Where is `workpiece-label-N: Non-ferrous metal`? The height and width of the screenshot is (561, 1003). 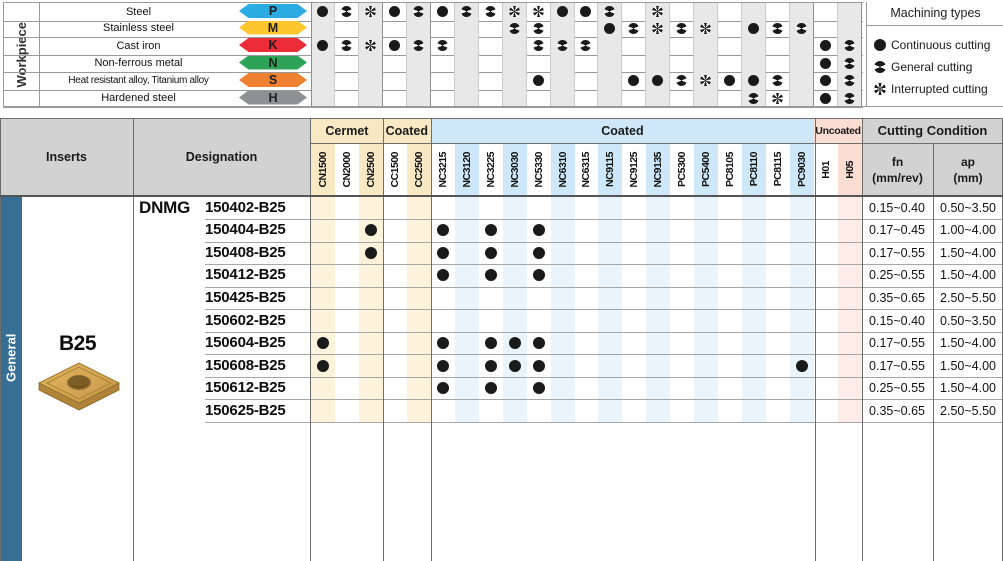
workpiece-label-N: Non-ferrous metal is located at coordinates (138, 63).